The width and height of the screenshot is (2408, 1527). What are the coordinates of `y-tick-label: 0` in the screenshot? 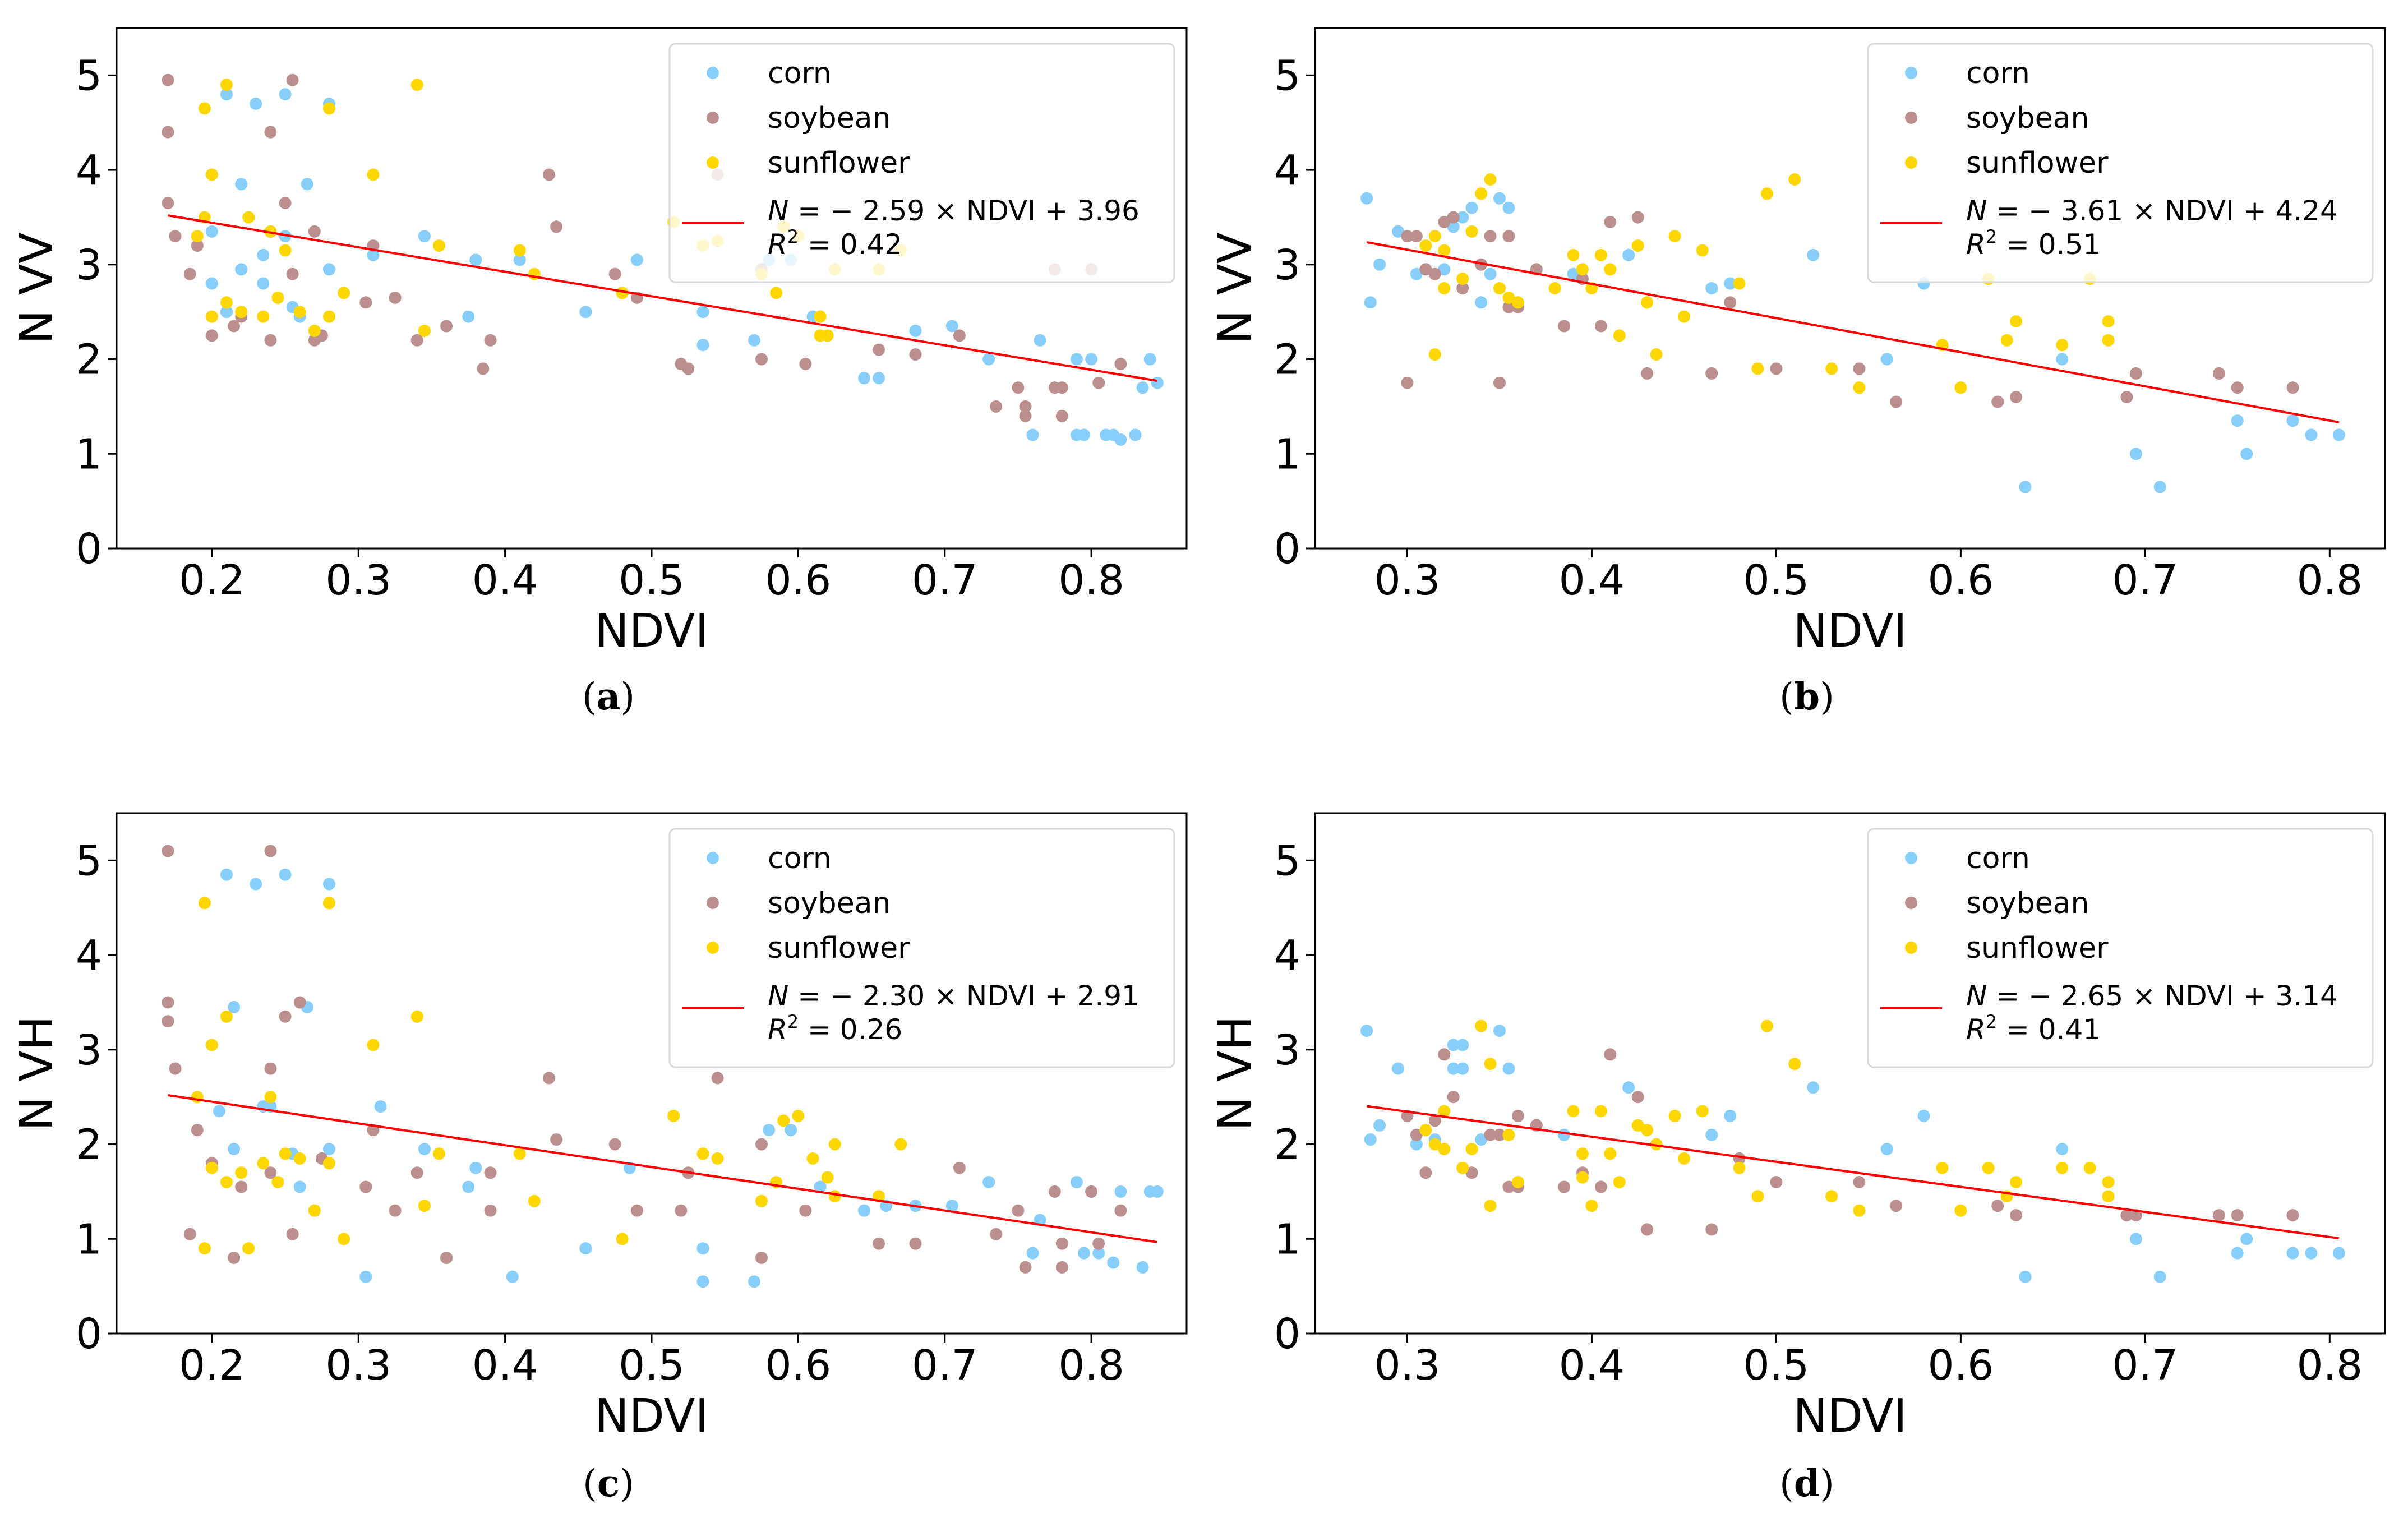 It's located at (1287, 1334).